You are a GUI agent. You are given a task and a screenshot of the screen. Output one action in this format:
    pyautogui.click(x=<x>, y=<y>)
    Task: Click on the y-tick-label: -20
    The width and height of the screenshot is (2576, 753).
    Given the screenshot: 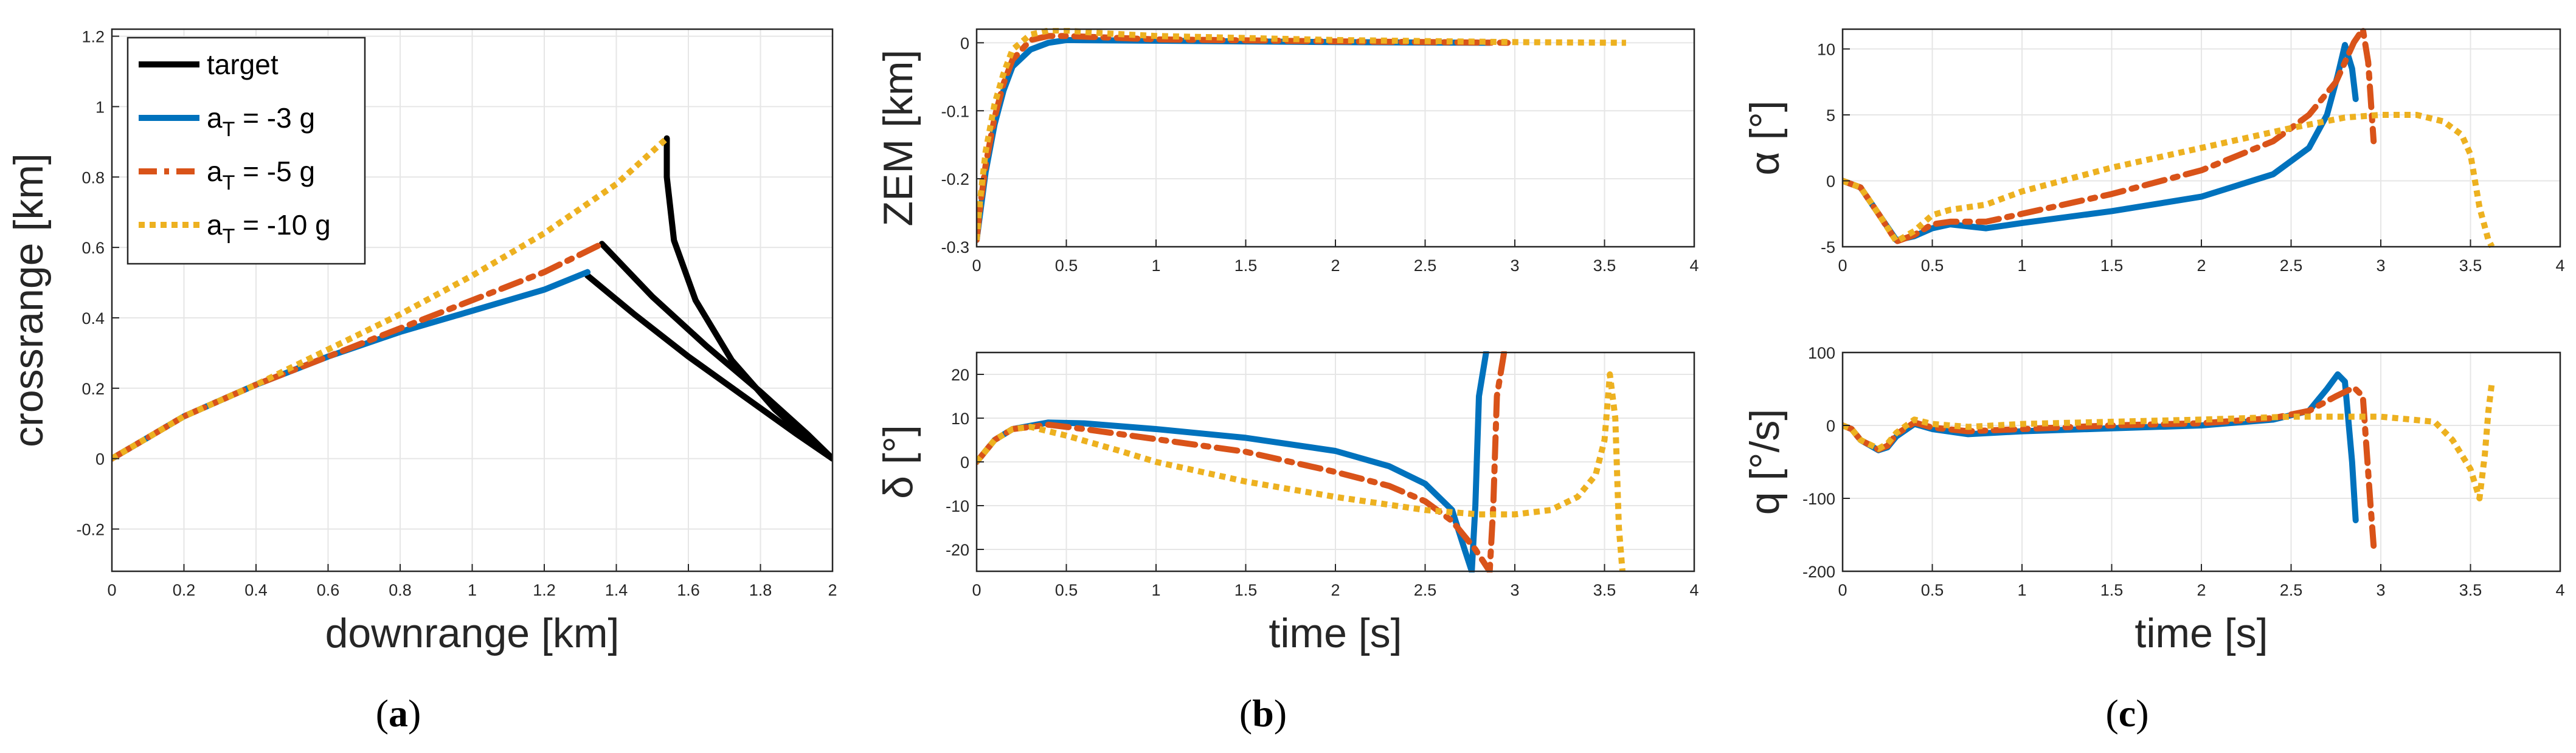 What is the action you would take?
    pyautogui.click(x=957, y=550)
    